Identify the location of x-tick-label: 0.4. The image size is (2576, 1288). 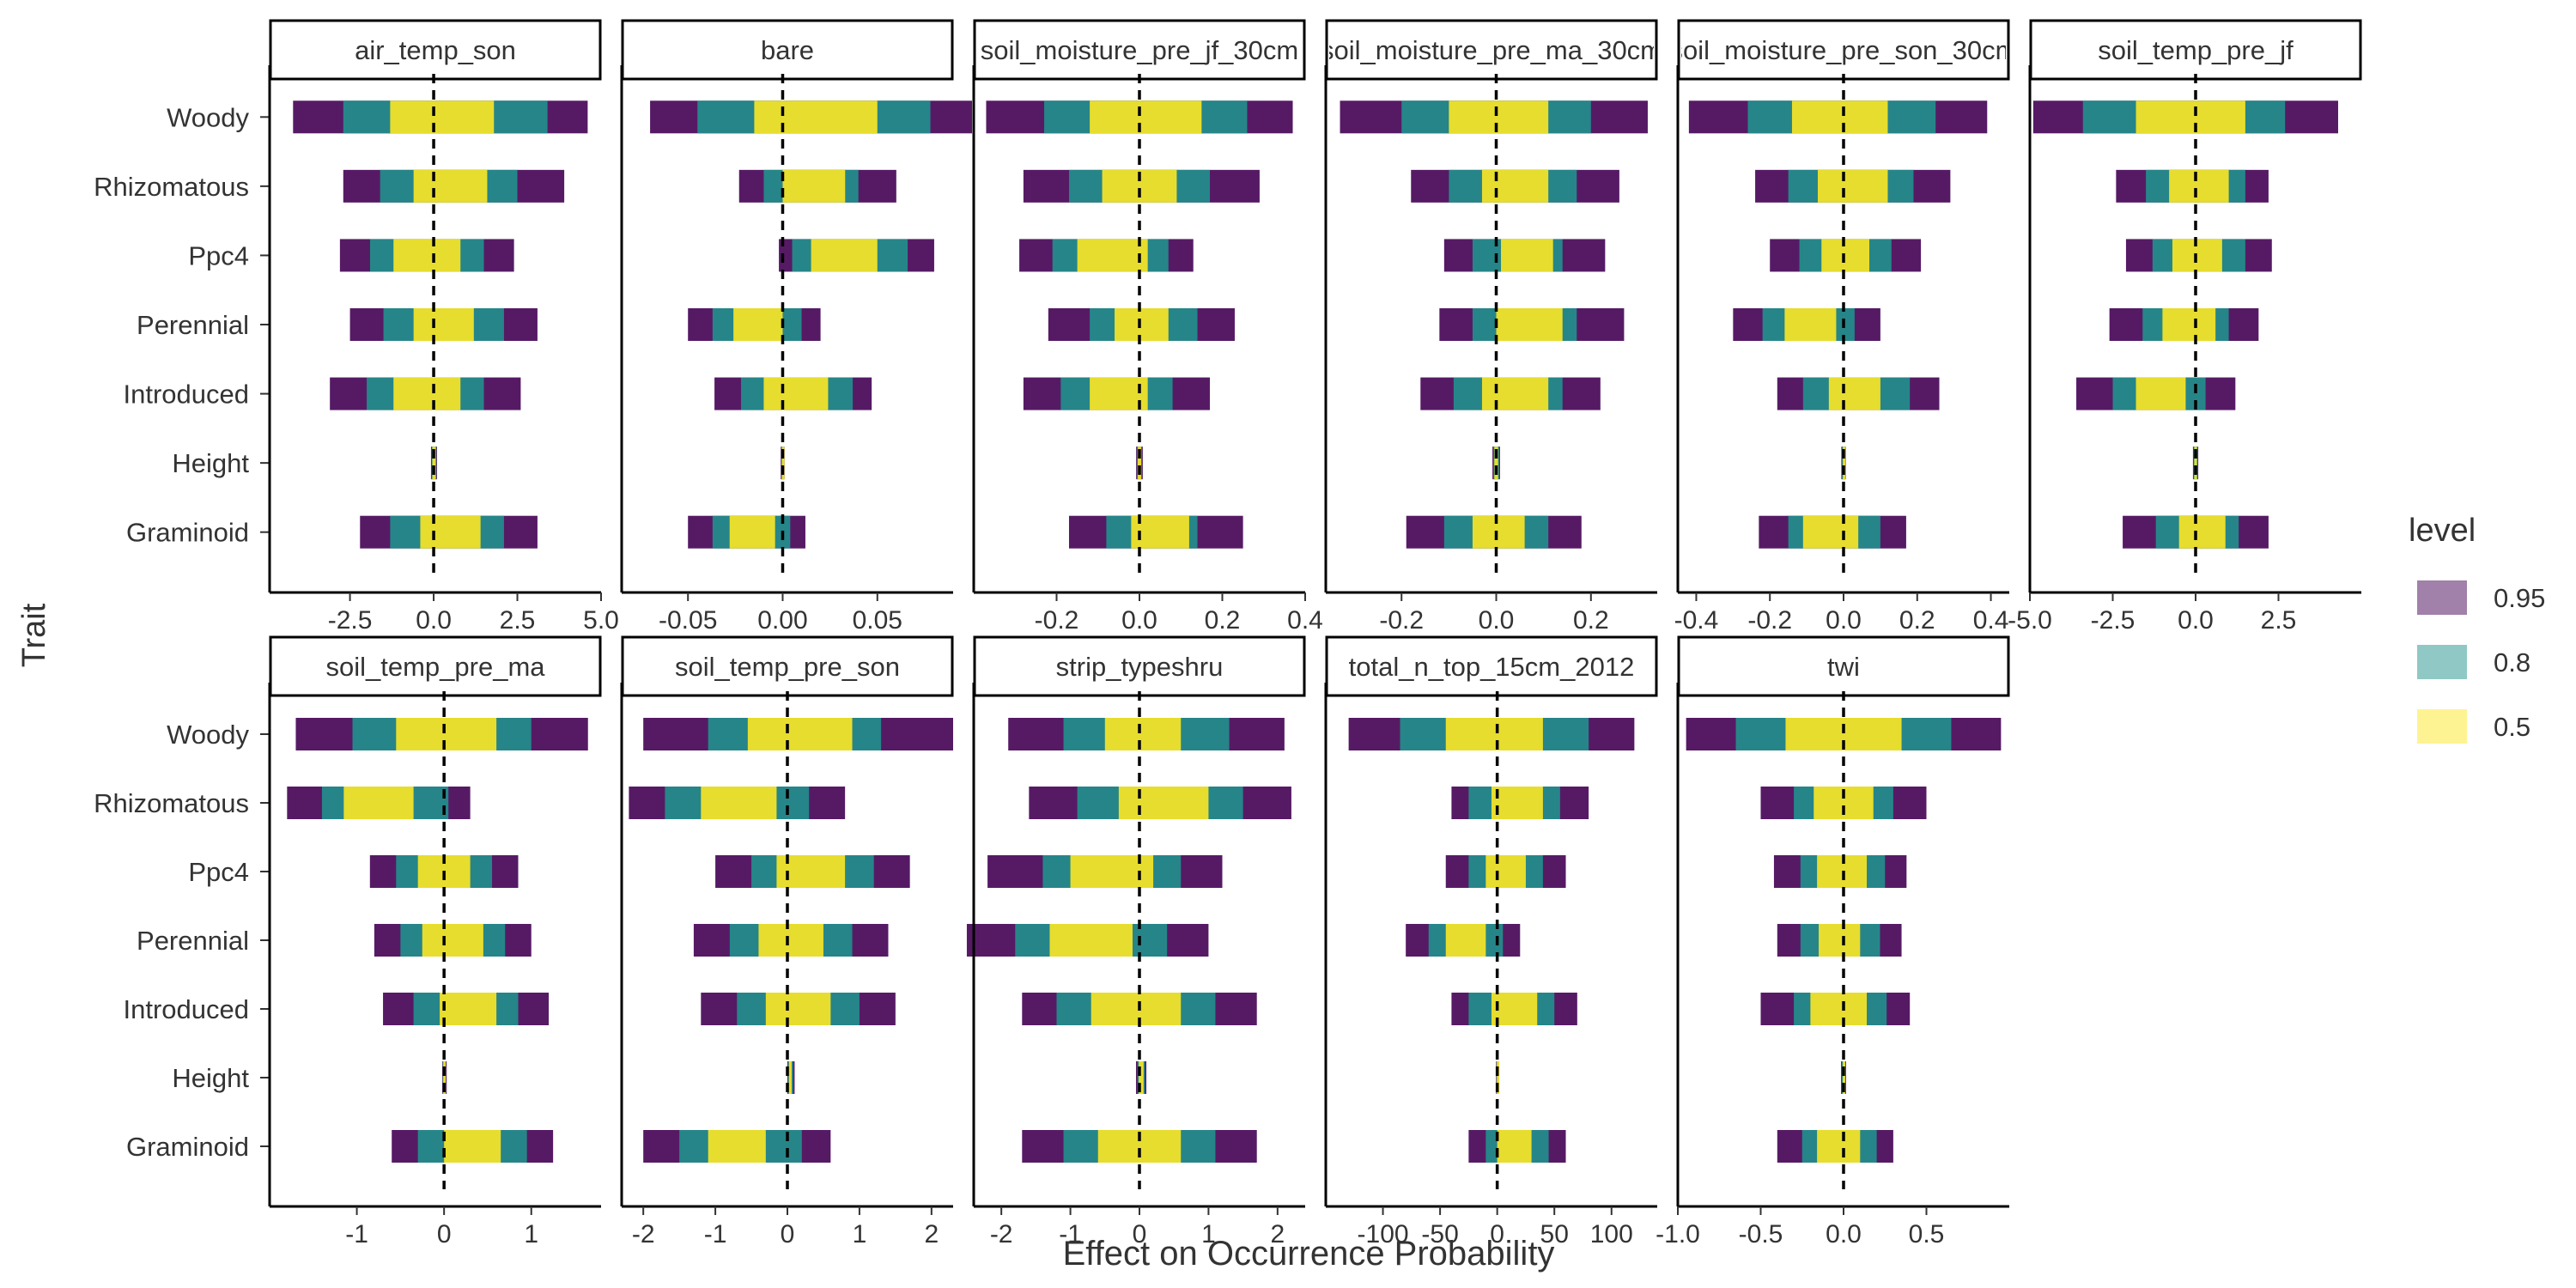
(1991, 620).